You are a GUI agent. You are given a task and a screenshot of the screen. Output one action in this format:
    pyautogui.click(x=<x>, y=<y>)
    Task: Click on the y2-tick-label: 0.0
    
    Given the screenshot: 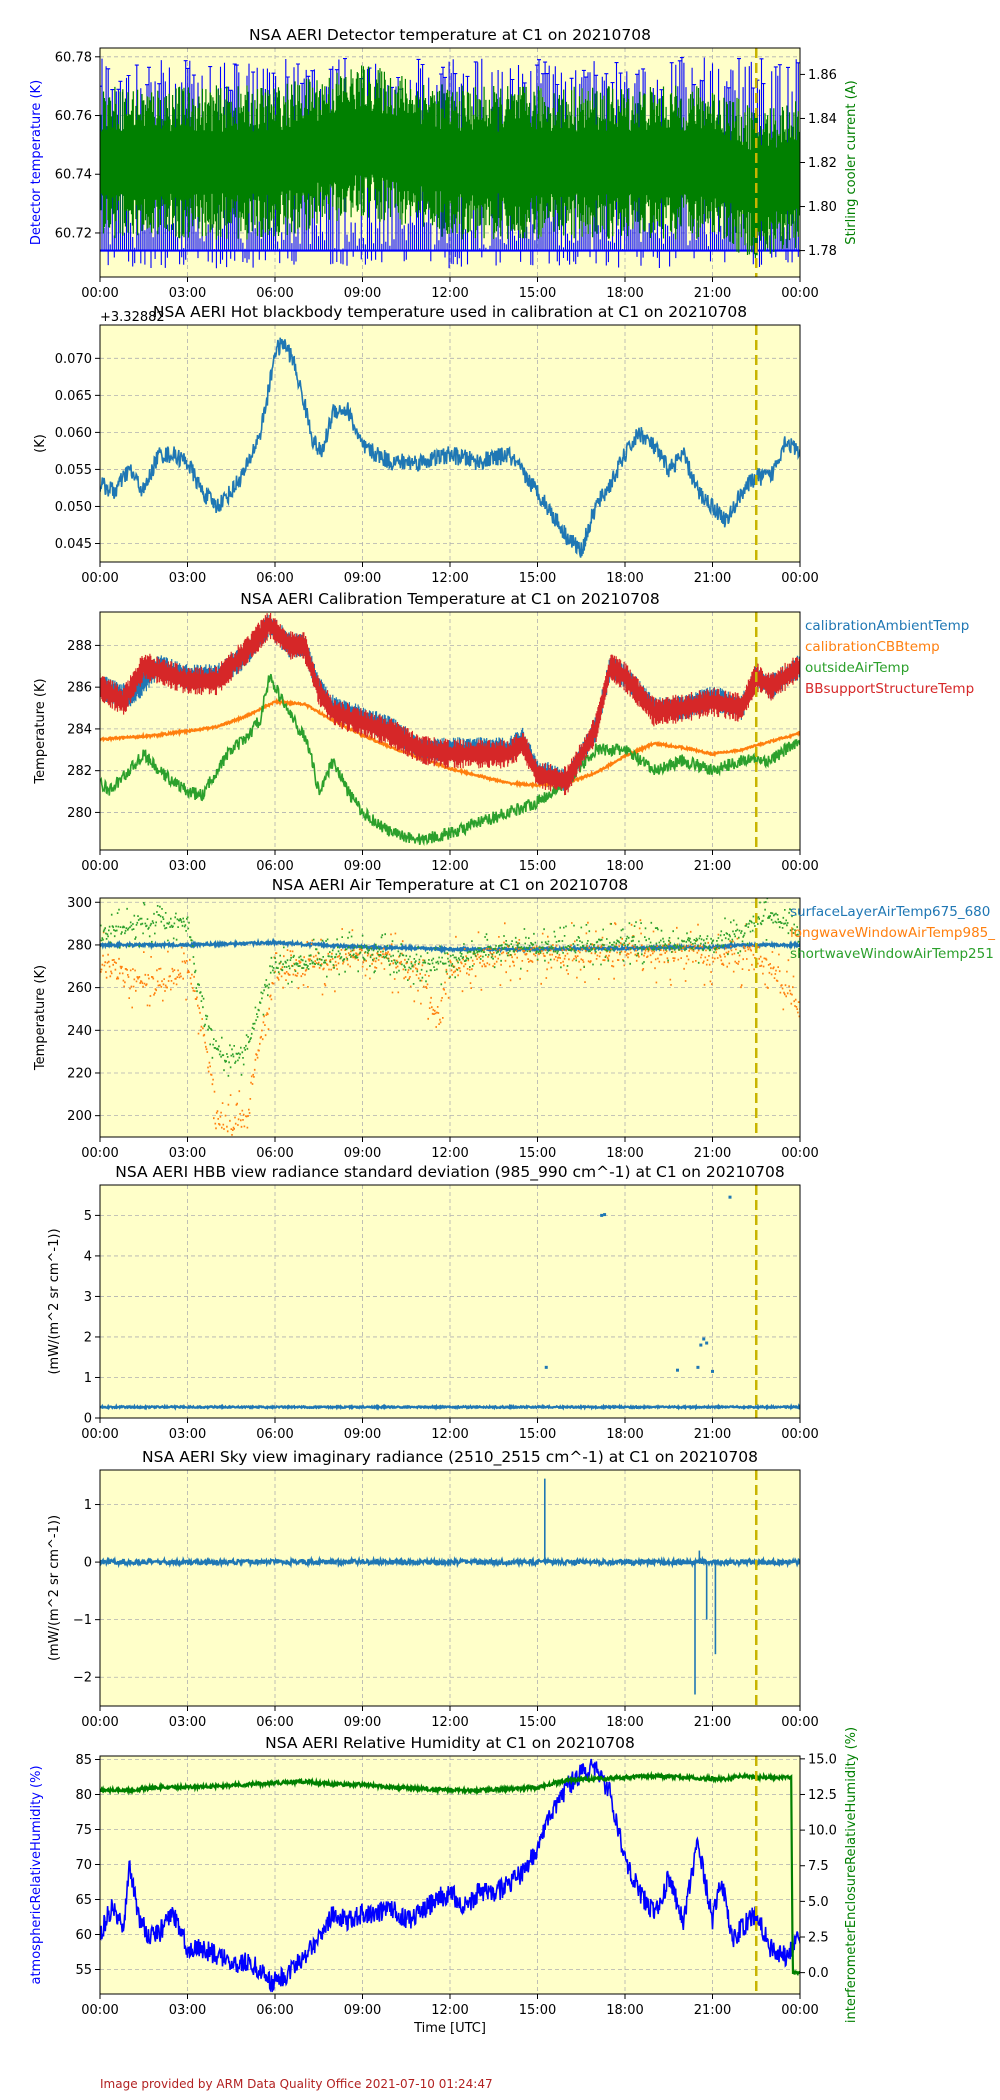 What is the action you would take?
    pyautogui.click(x=818, y=1973)
    